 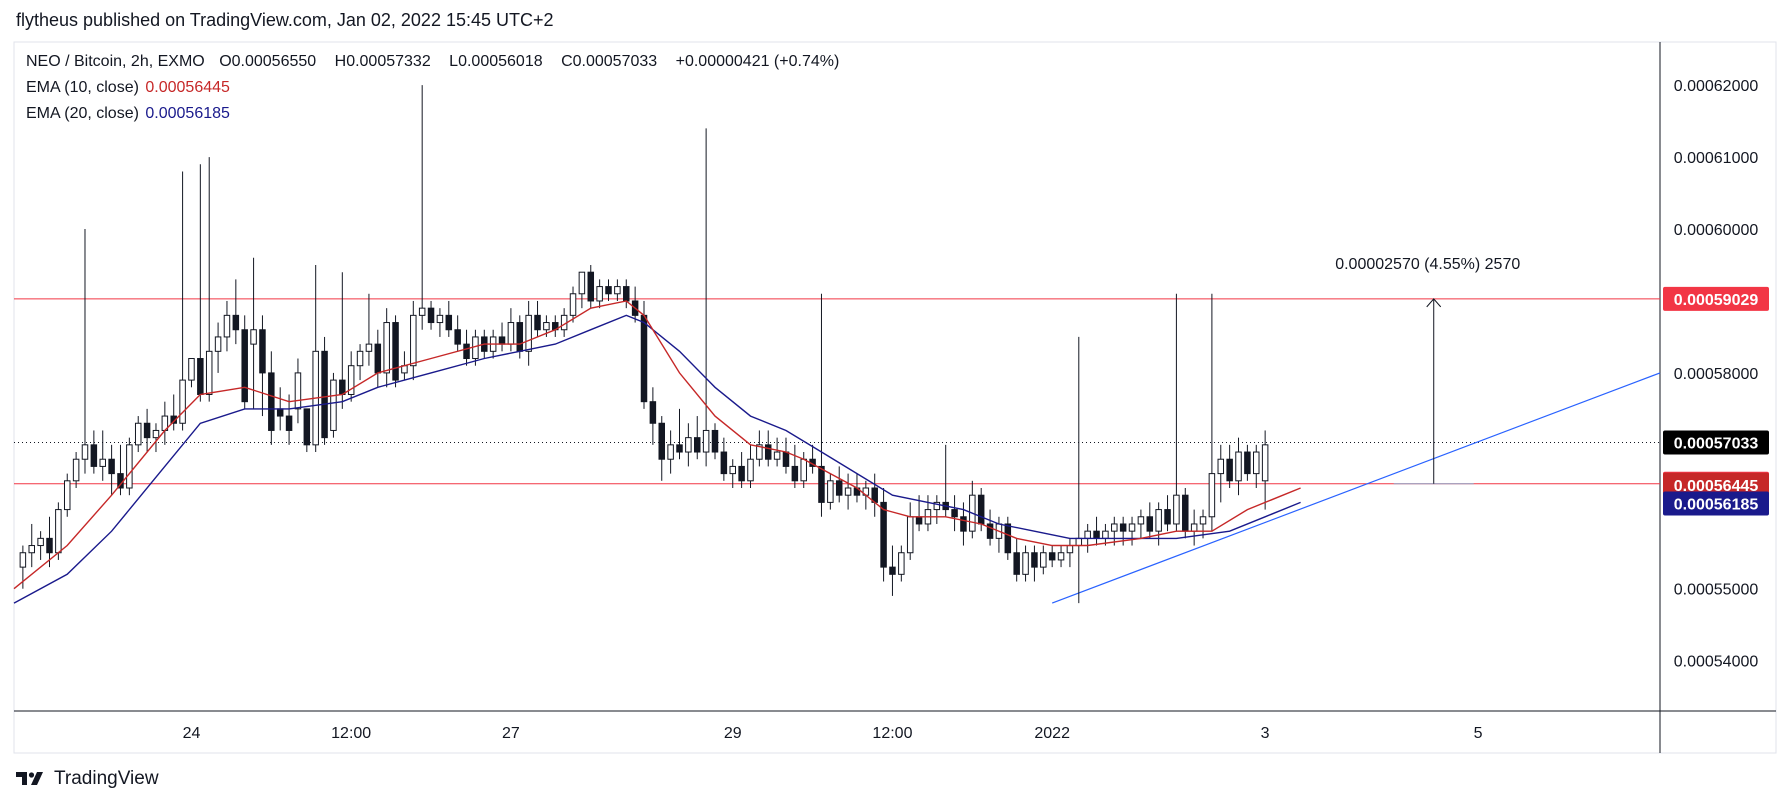 I want to click on price-axis-label: 0.00056185, so click(x=1716, y=503).